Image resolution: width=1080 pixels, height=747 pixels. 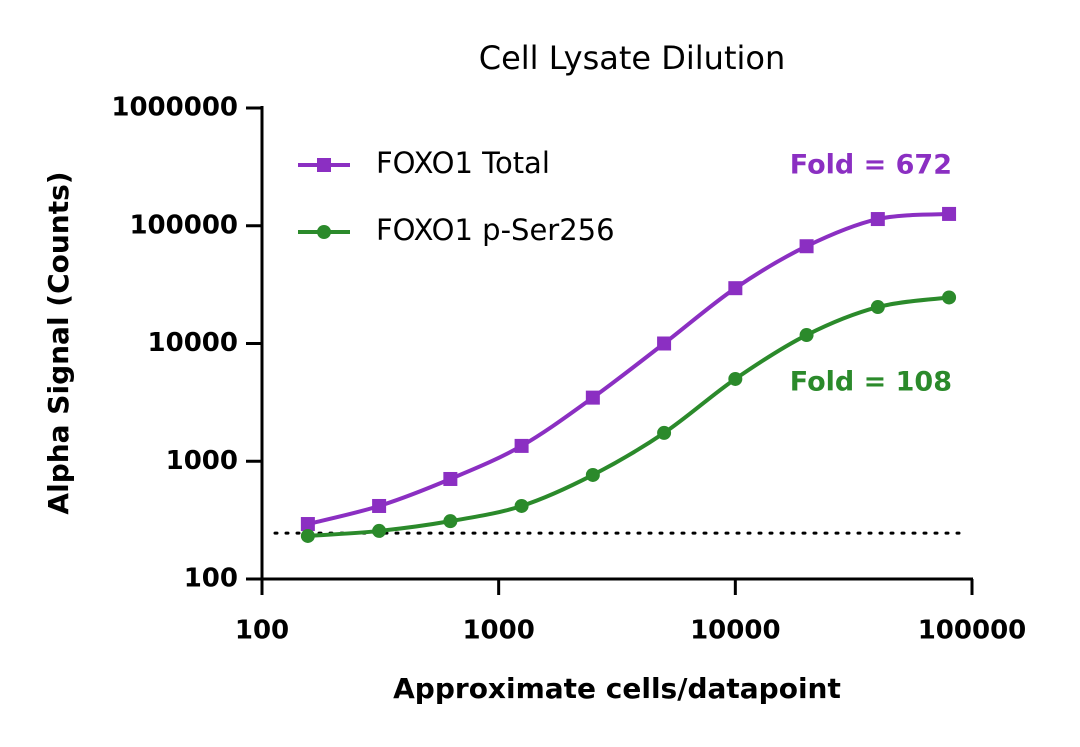 I want to click on y-tick-label: 100, so click(x=211, y=579).